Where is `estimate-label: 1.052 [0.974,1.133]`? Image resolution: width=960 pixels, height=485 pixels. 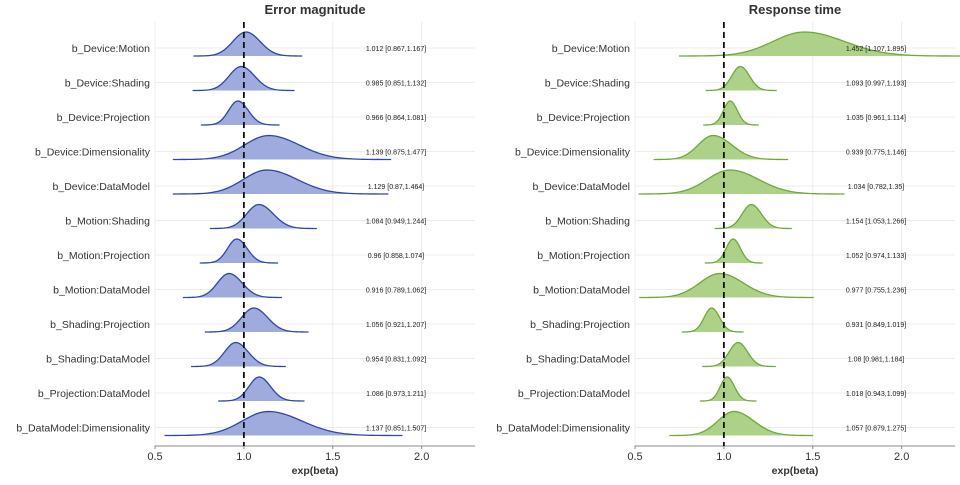 estimate-label: 1.052 [0.974,1.133] is located at coordinates (876, 256).